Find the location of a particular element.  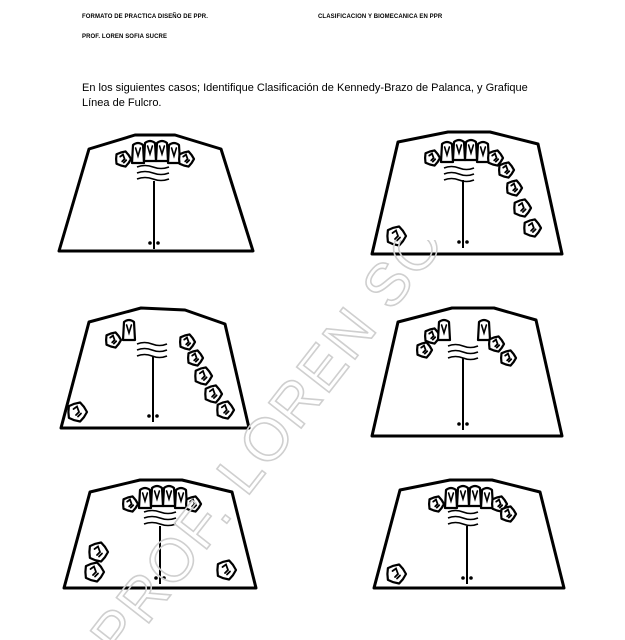

header-professor: PROF. LOREN SOFIA SUCRE is located at coordinates (125, 37).